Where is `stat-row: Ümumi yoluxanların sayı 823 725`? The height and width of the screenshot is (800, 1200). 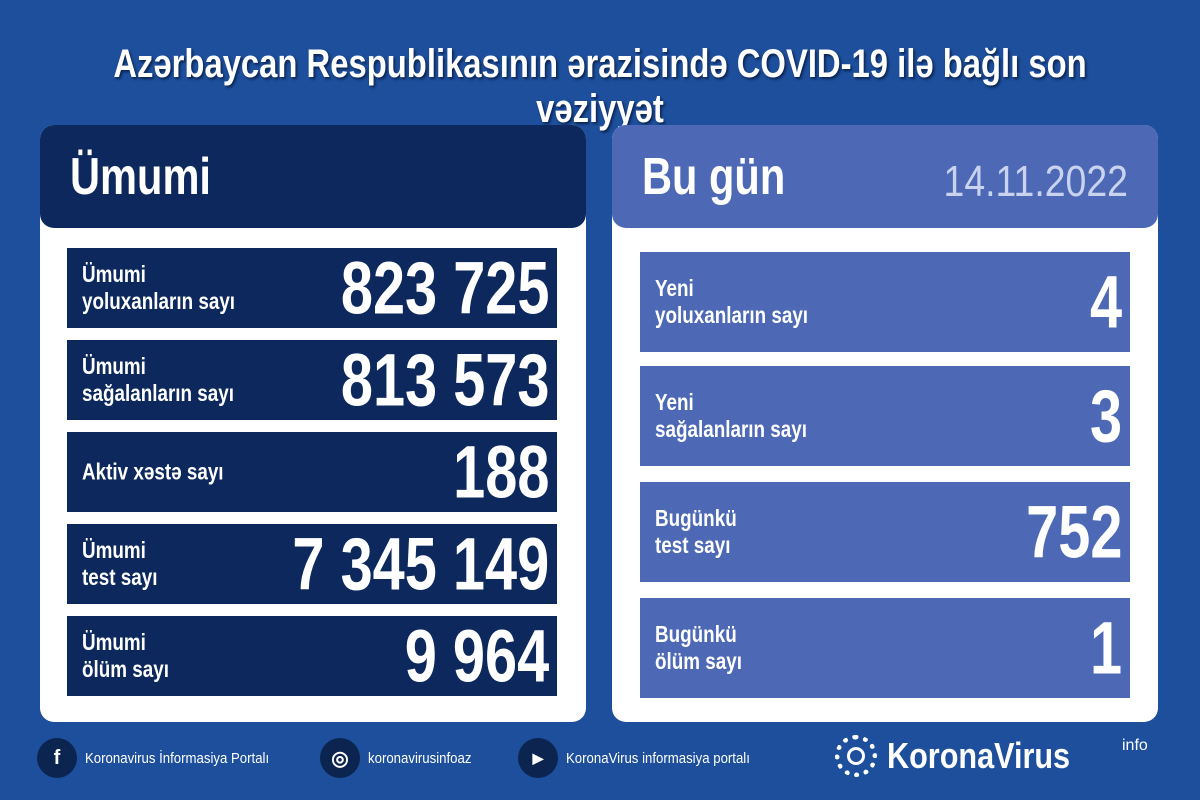 stat-row: Ümumi yoluxanların sayı 823 725 is located at coordinates (312, 288).